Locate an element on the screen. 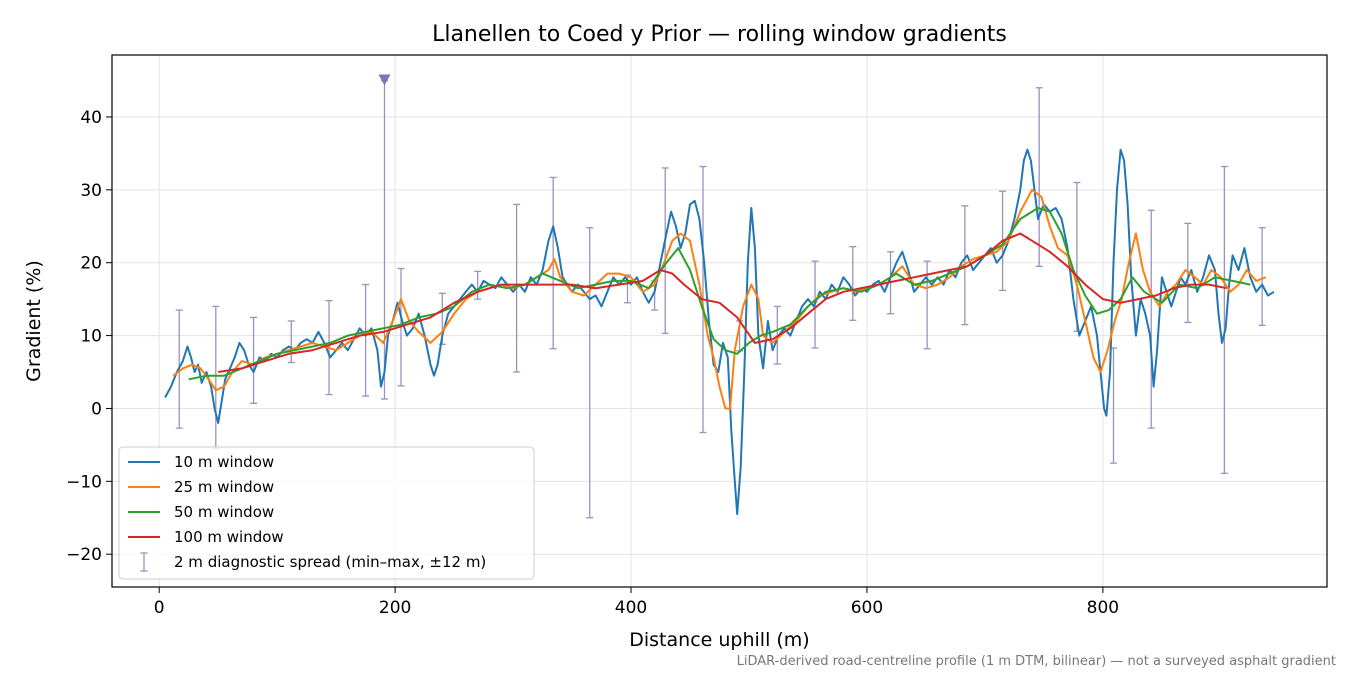  y-tick-label: 0 is located at coordinates (96, 409).